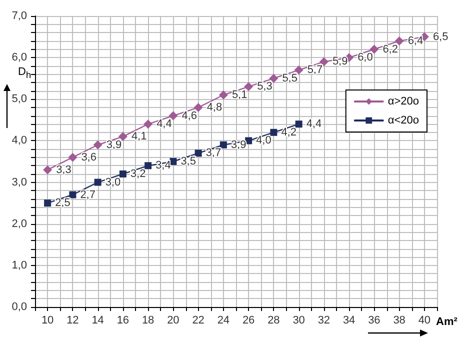  Describe the element at coordinates (19, 58) in the screenshot. I see `y-tick-label: 6,0` at that location.